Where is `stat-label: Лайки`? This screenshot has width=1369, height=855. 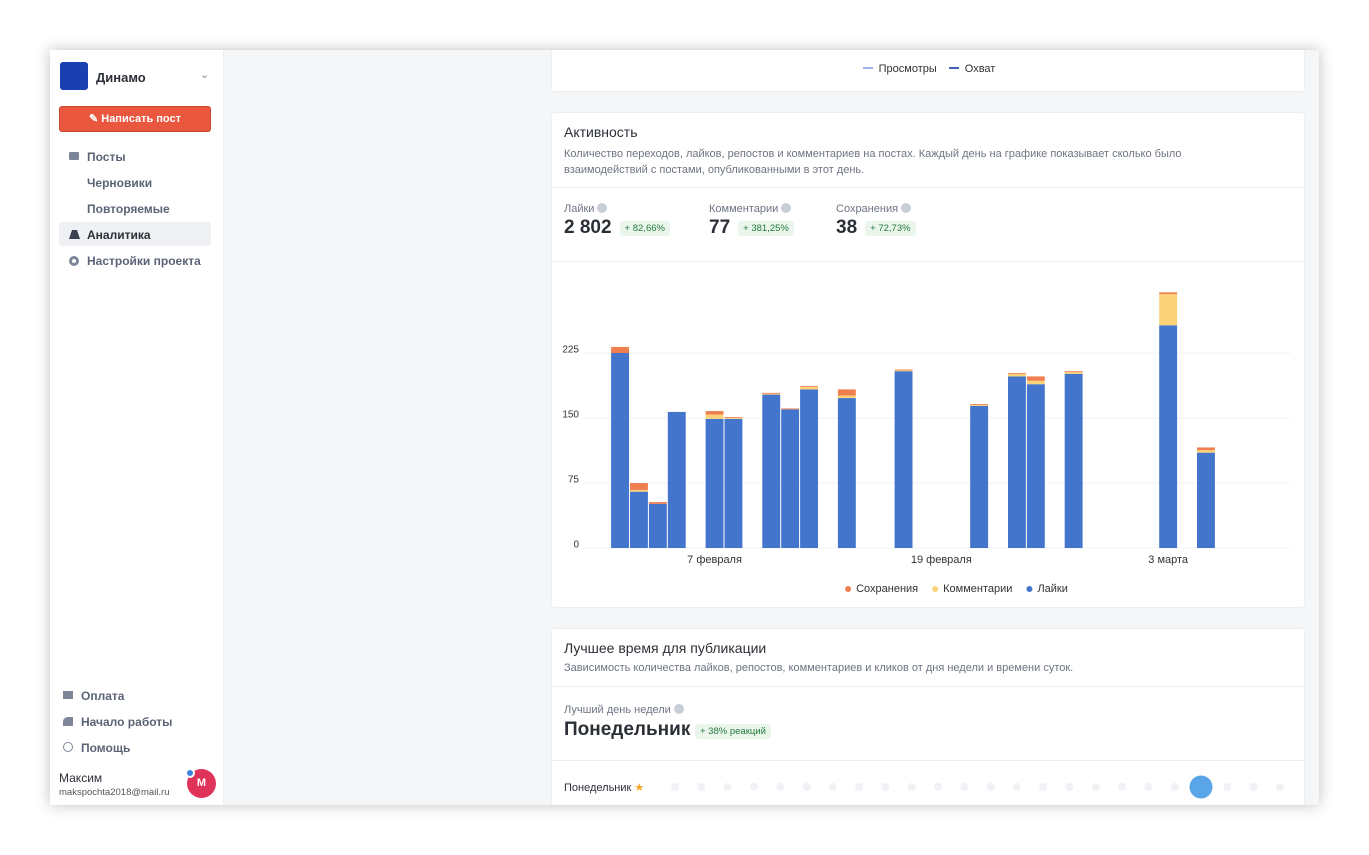 stat-label: Лайки is located at coordinates (617, 209).